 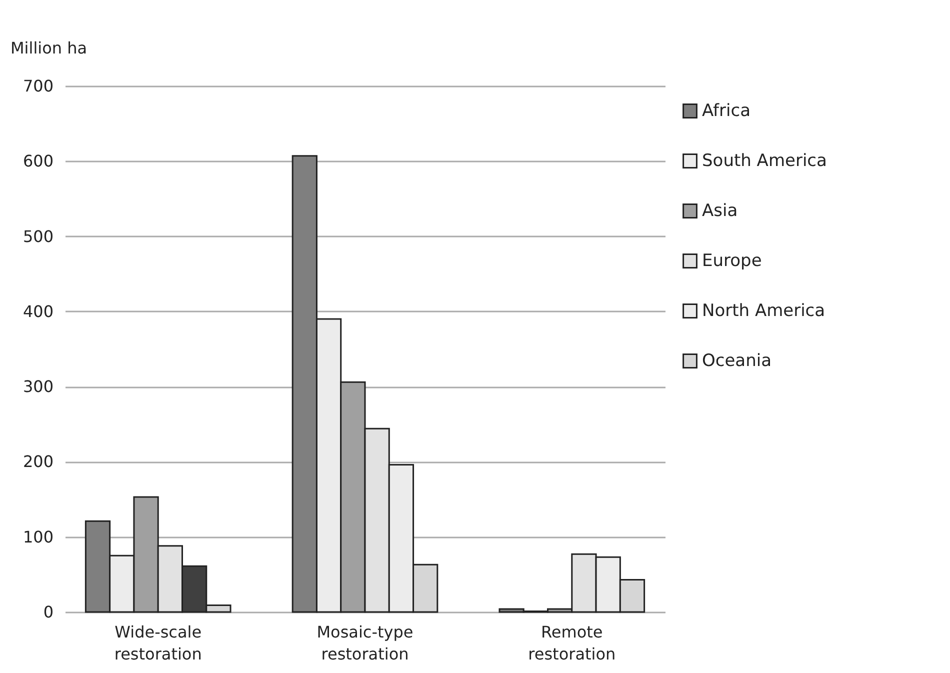 I want to click on legend-label: Asia, so click(x=720, y=211).